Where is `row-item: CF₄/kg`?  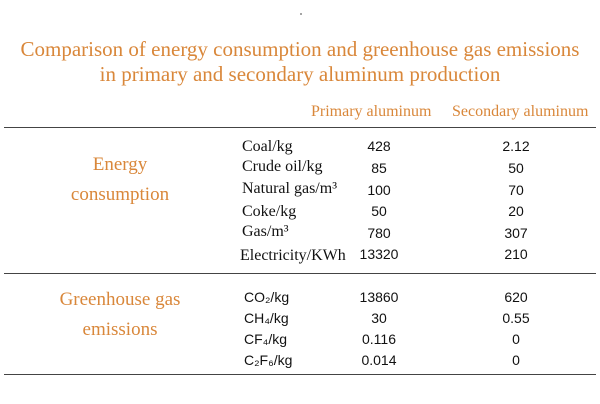 row-item: CF₄/kg is located at coordinates (266, 339).